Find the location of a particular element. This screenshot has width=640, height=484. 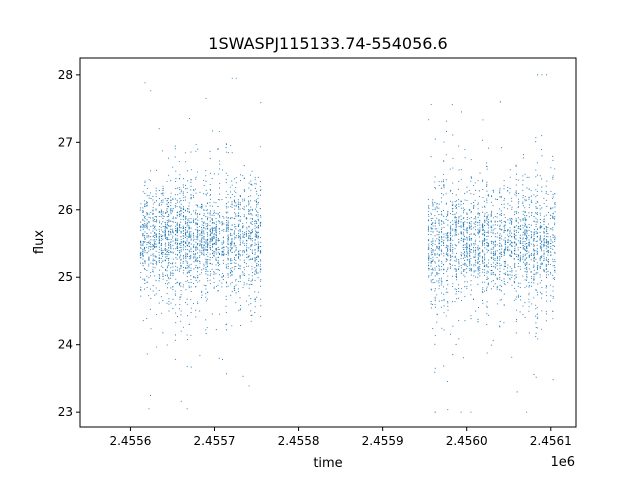

x-tick-label: 2.4559 is located at coordinates (383, 441).